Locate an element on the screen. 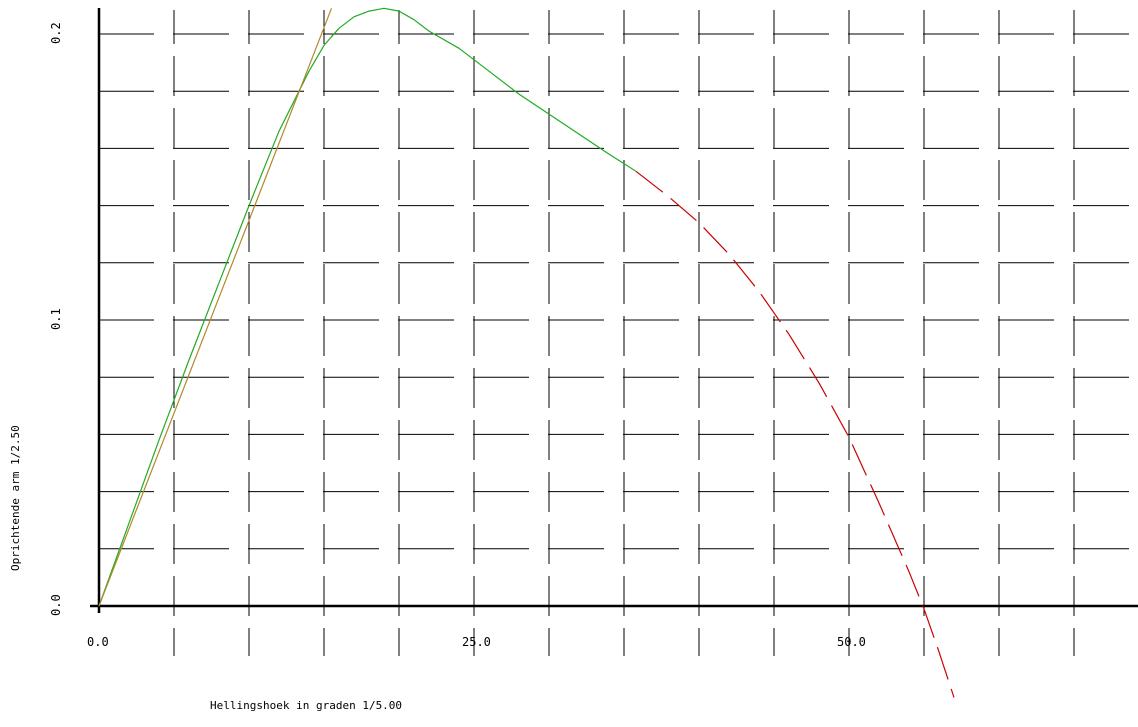 This screenshot has height=727, width=1138. x-tick-label: 50.0 is located at coordinates (851, 642).